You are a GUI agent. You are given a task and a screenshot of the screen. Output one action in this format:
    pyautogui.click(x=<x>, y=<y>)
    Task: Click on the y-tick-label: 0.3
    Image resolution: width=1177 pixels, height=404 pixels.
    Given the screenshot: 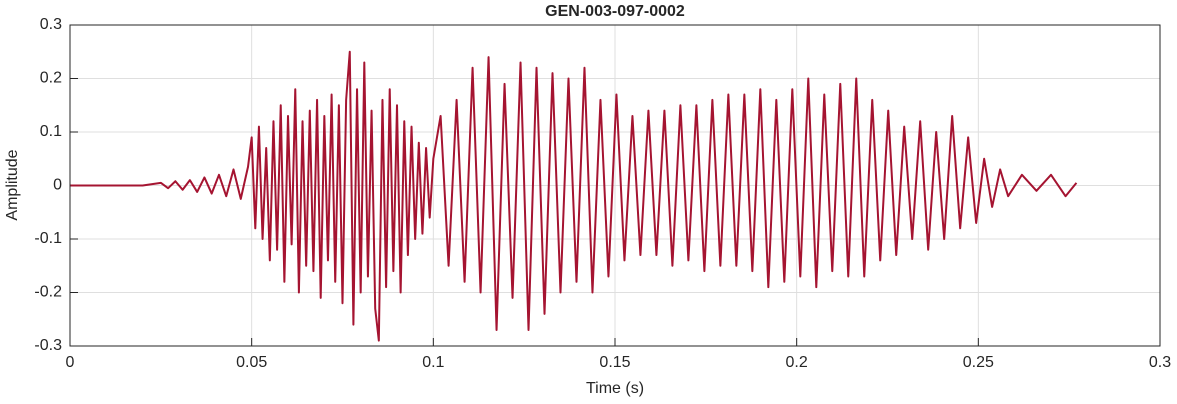 What is the action you would take?
    pyautogui.click(x=51, y=24)
    